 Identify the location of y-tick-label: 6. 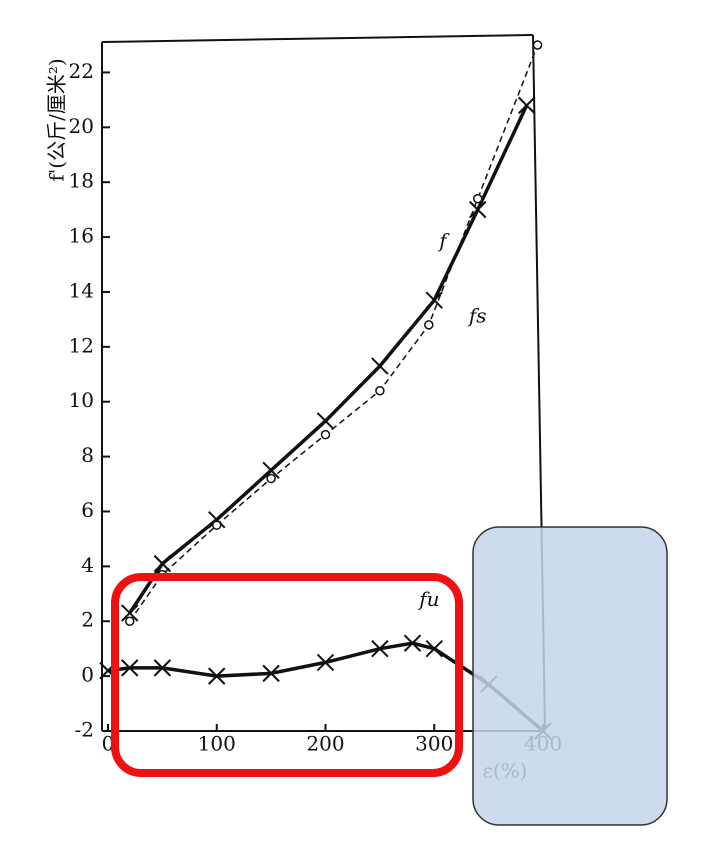
(87, 510).